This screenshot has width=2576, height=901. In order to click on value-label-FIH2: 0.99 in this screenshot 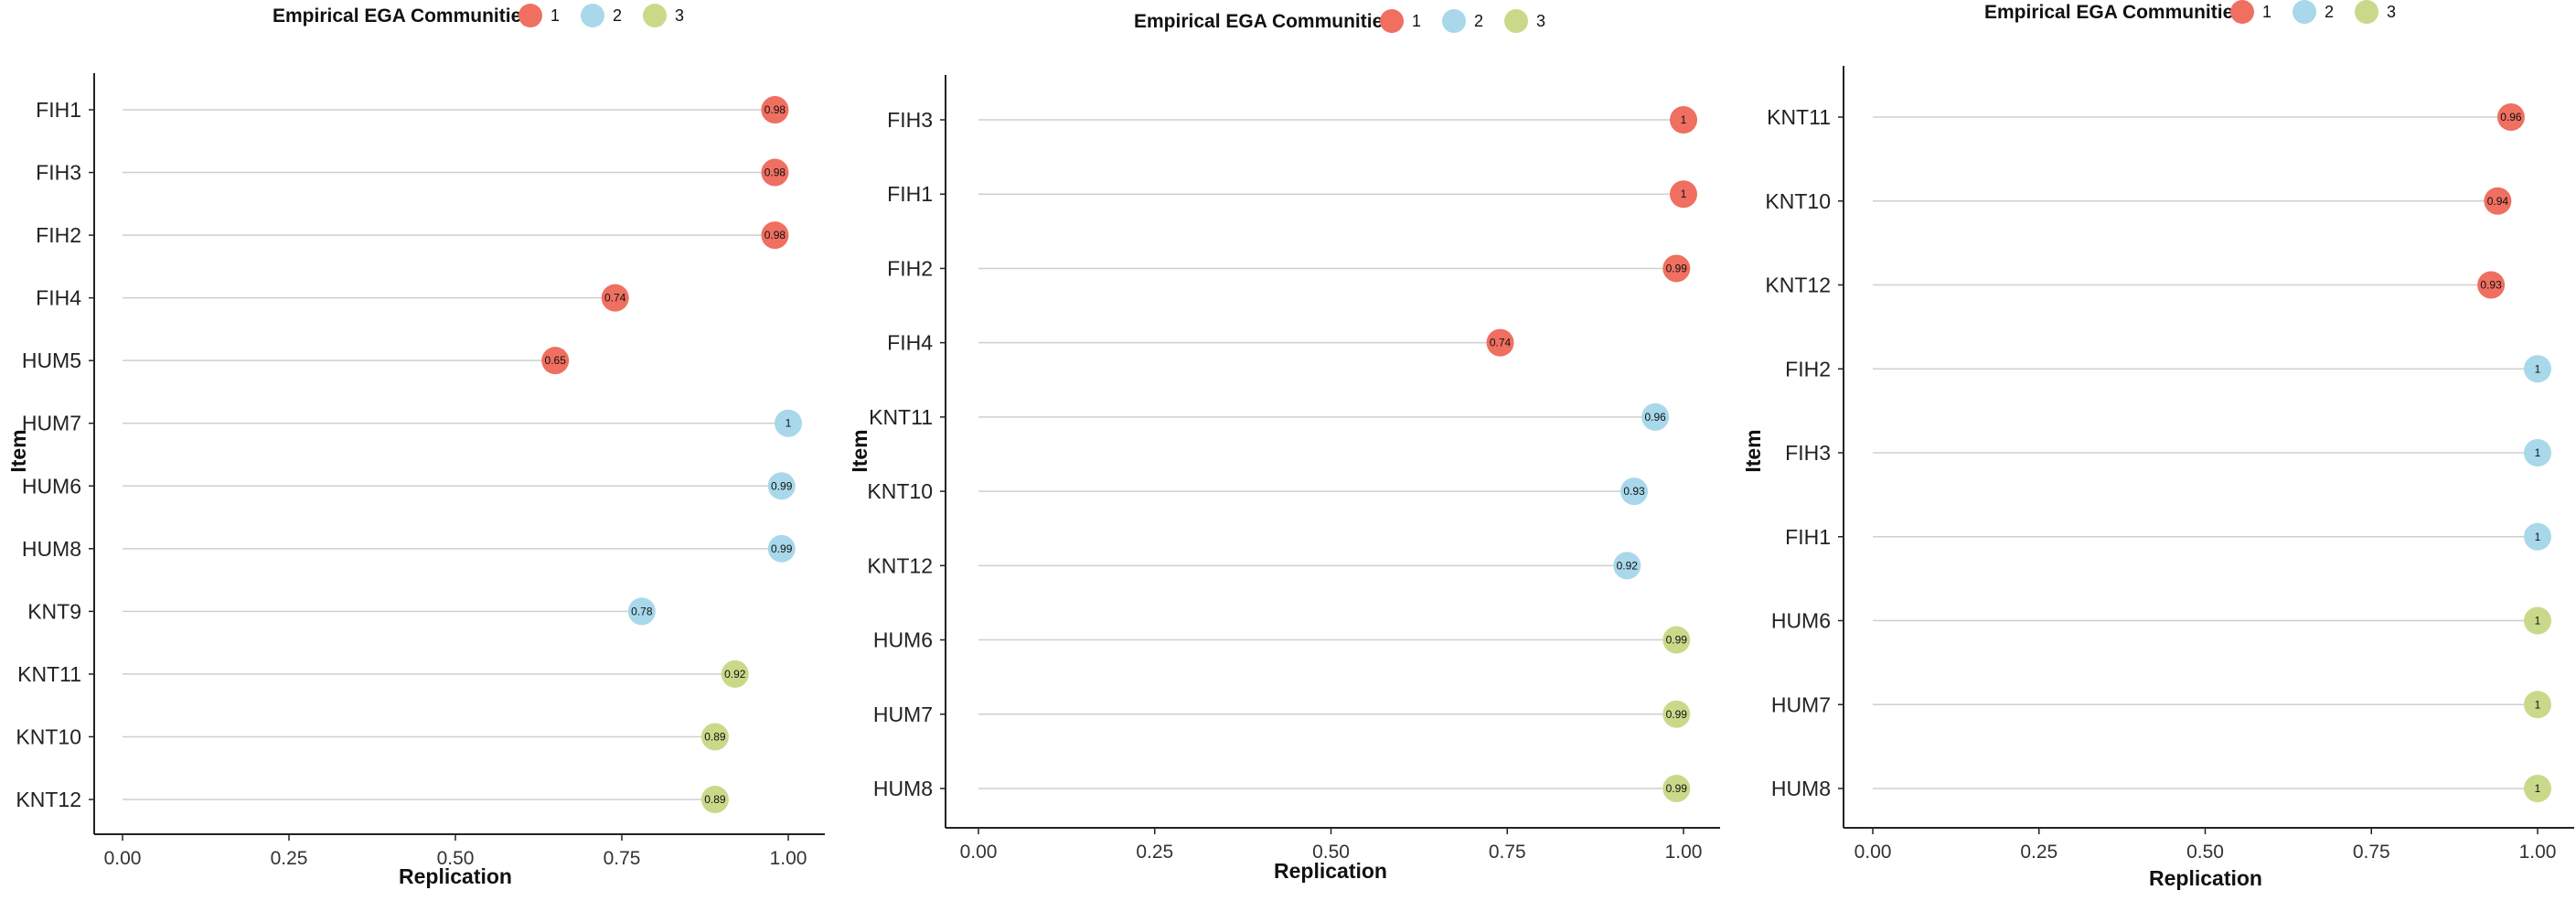, I will do `click(1677, 268)`.